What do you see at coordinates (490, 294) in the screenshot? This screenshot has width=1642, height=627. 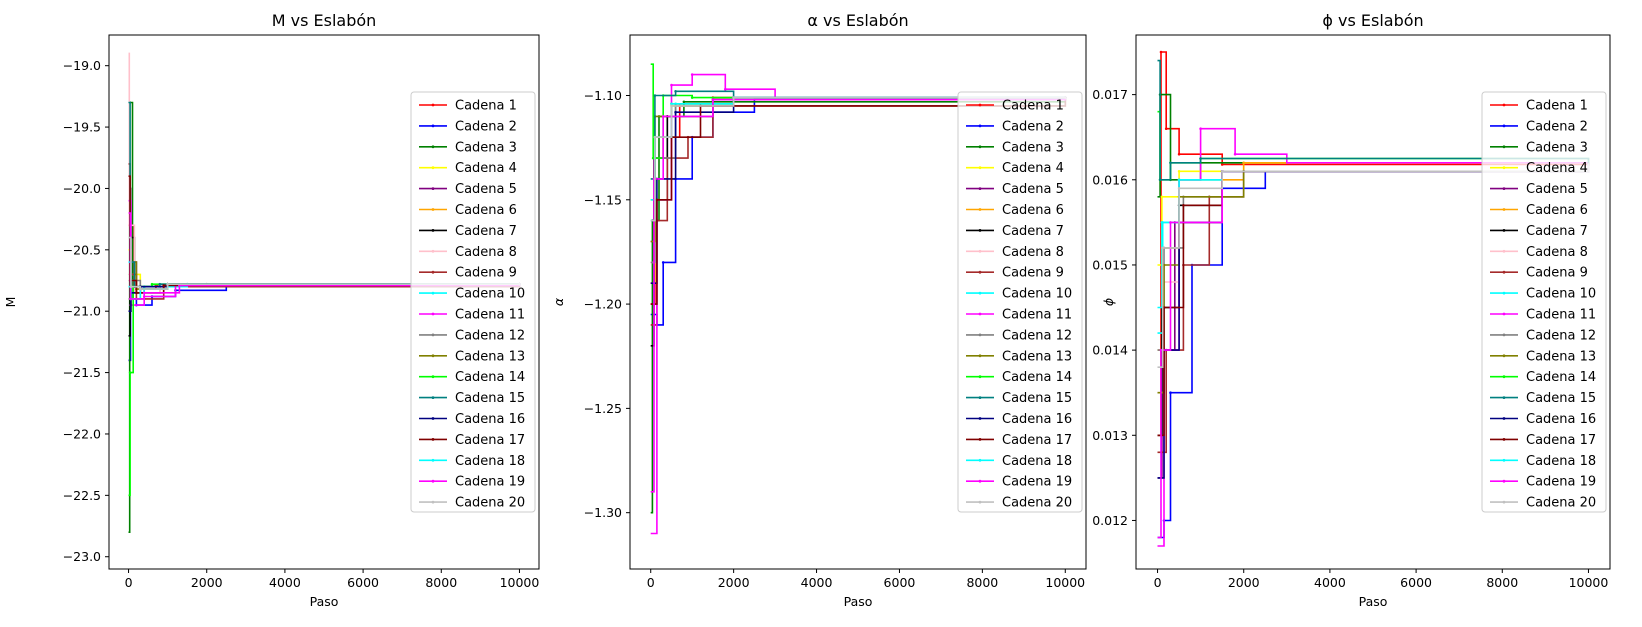 I see `legend-label-cadena-10: Cadena 10` at bounding box center [490, 294].